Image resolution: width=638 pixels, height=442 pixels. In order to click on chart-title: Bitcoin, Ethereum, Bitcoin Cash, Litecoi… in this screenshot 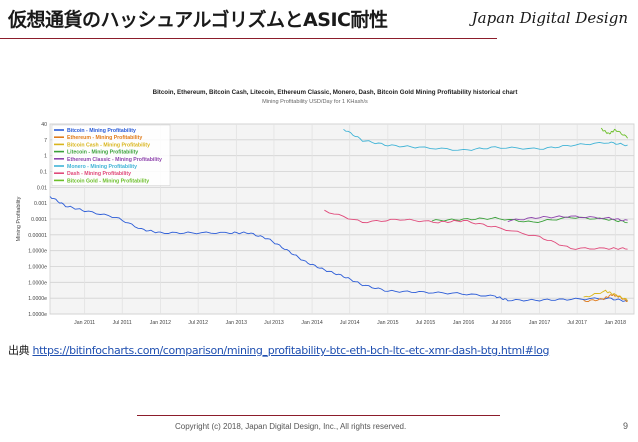, I will do `click(335, 92)`.